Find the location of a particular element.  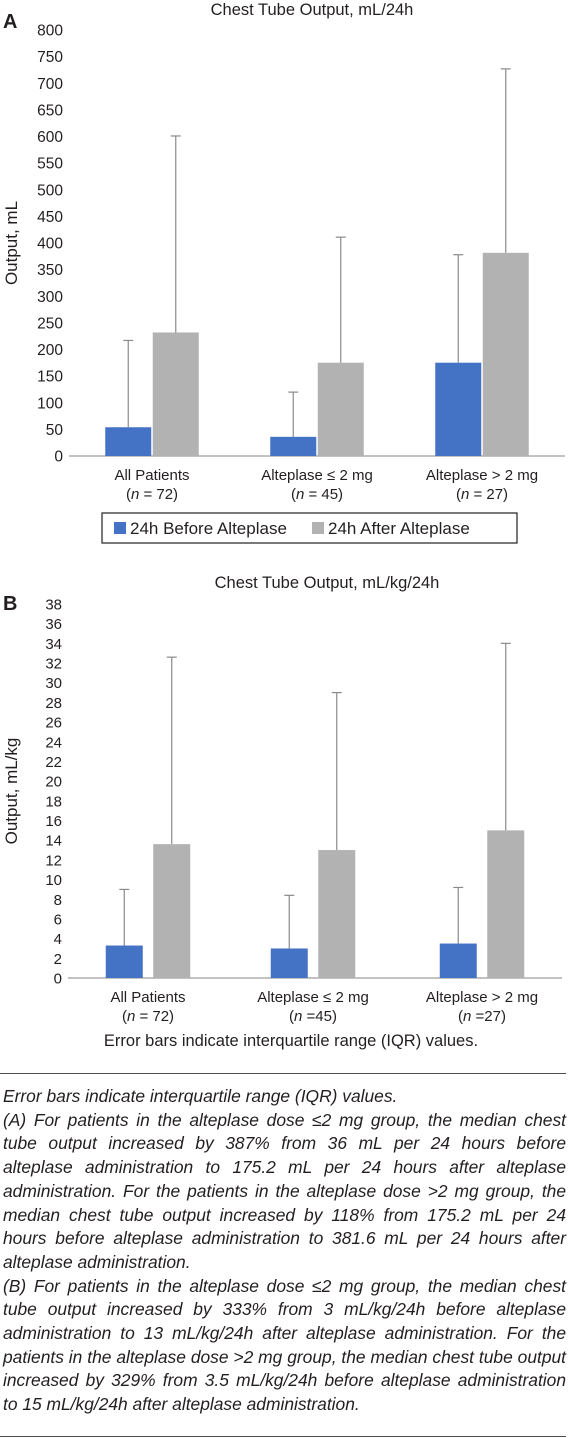

y-tick-label: 24 is located at coordinates (53, 742).